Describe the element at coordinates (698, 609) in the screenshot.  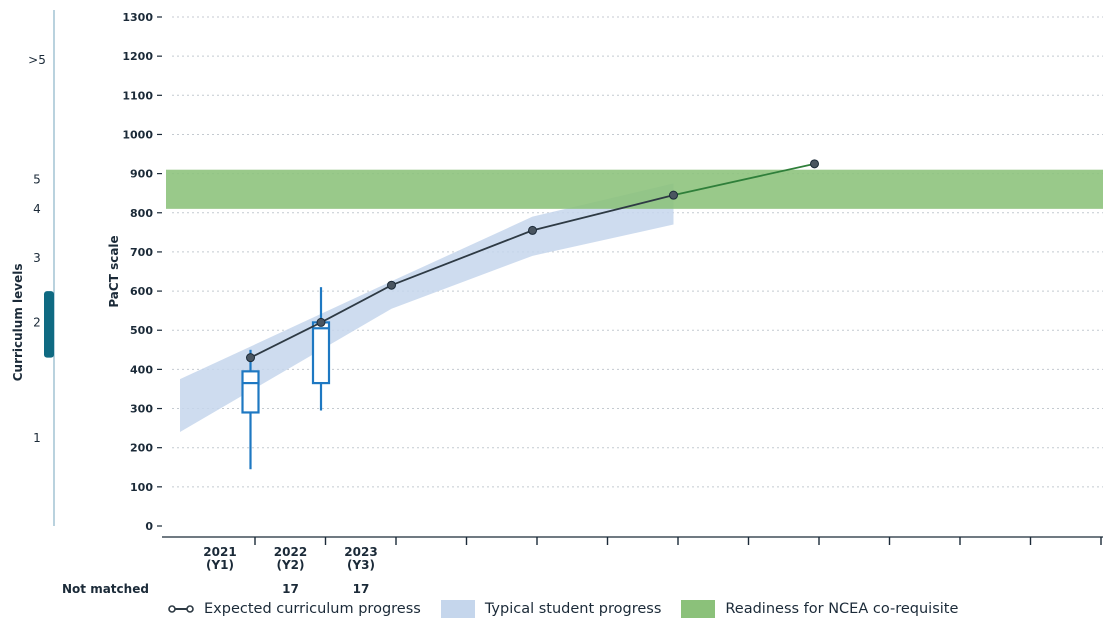
I see `legend-swatch-readiness` at that location.